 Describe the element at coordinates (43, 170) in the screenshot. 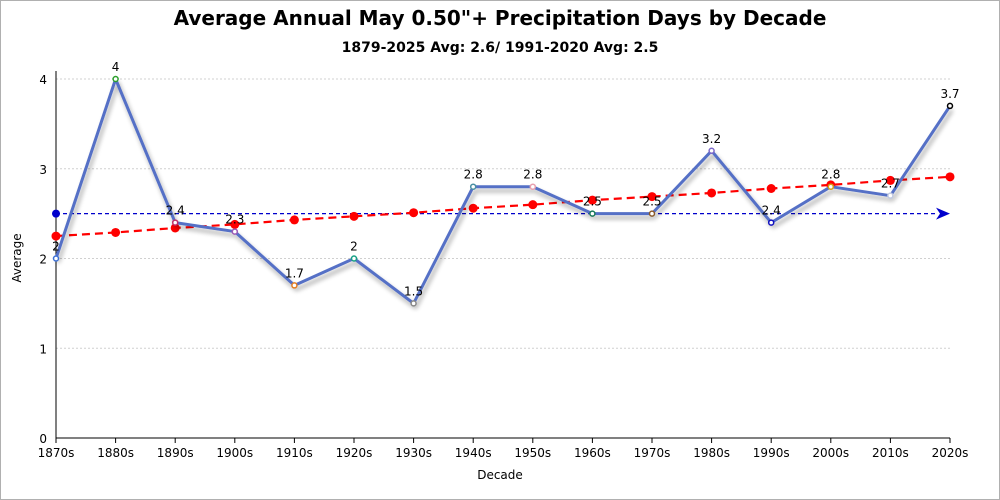

I see `y-tick-label: 3` at that location.